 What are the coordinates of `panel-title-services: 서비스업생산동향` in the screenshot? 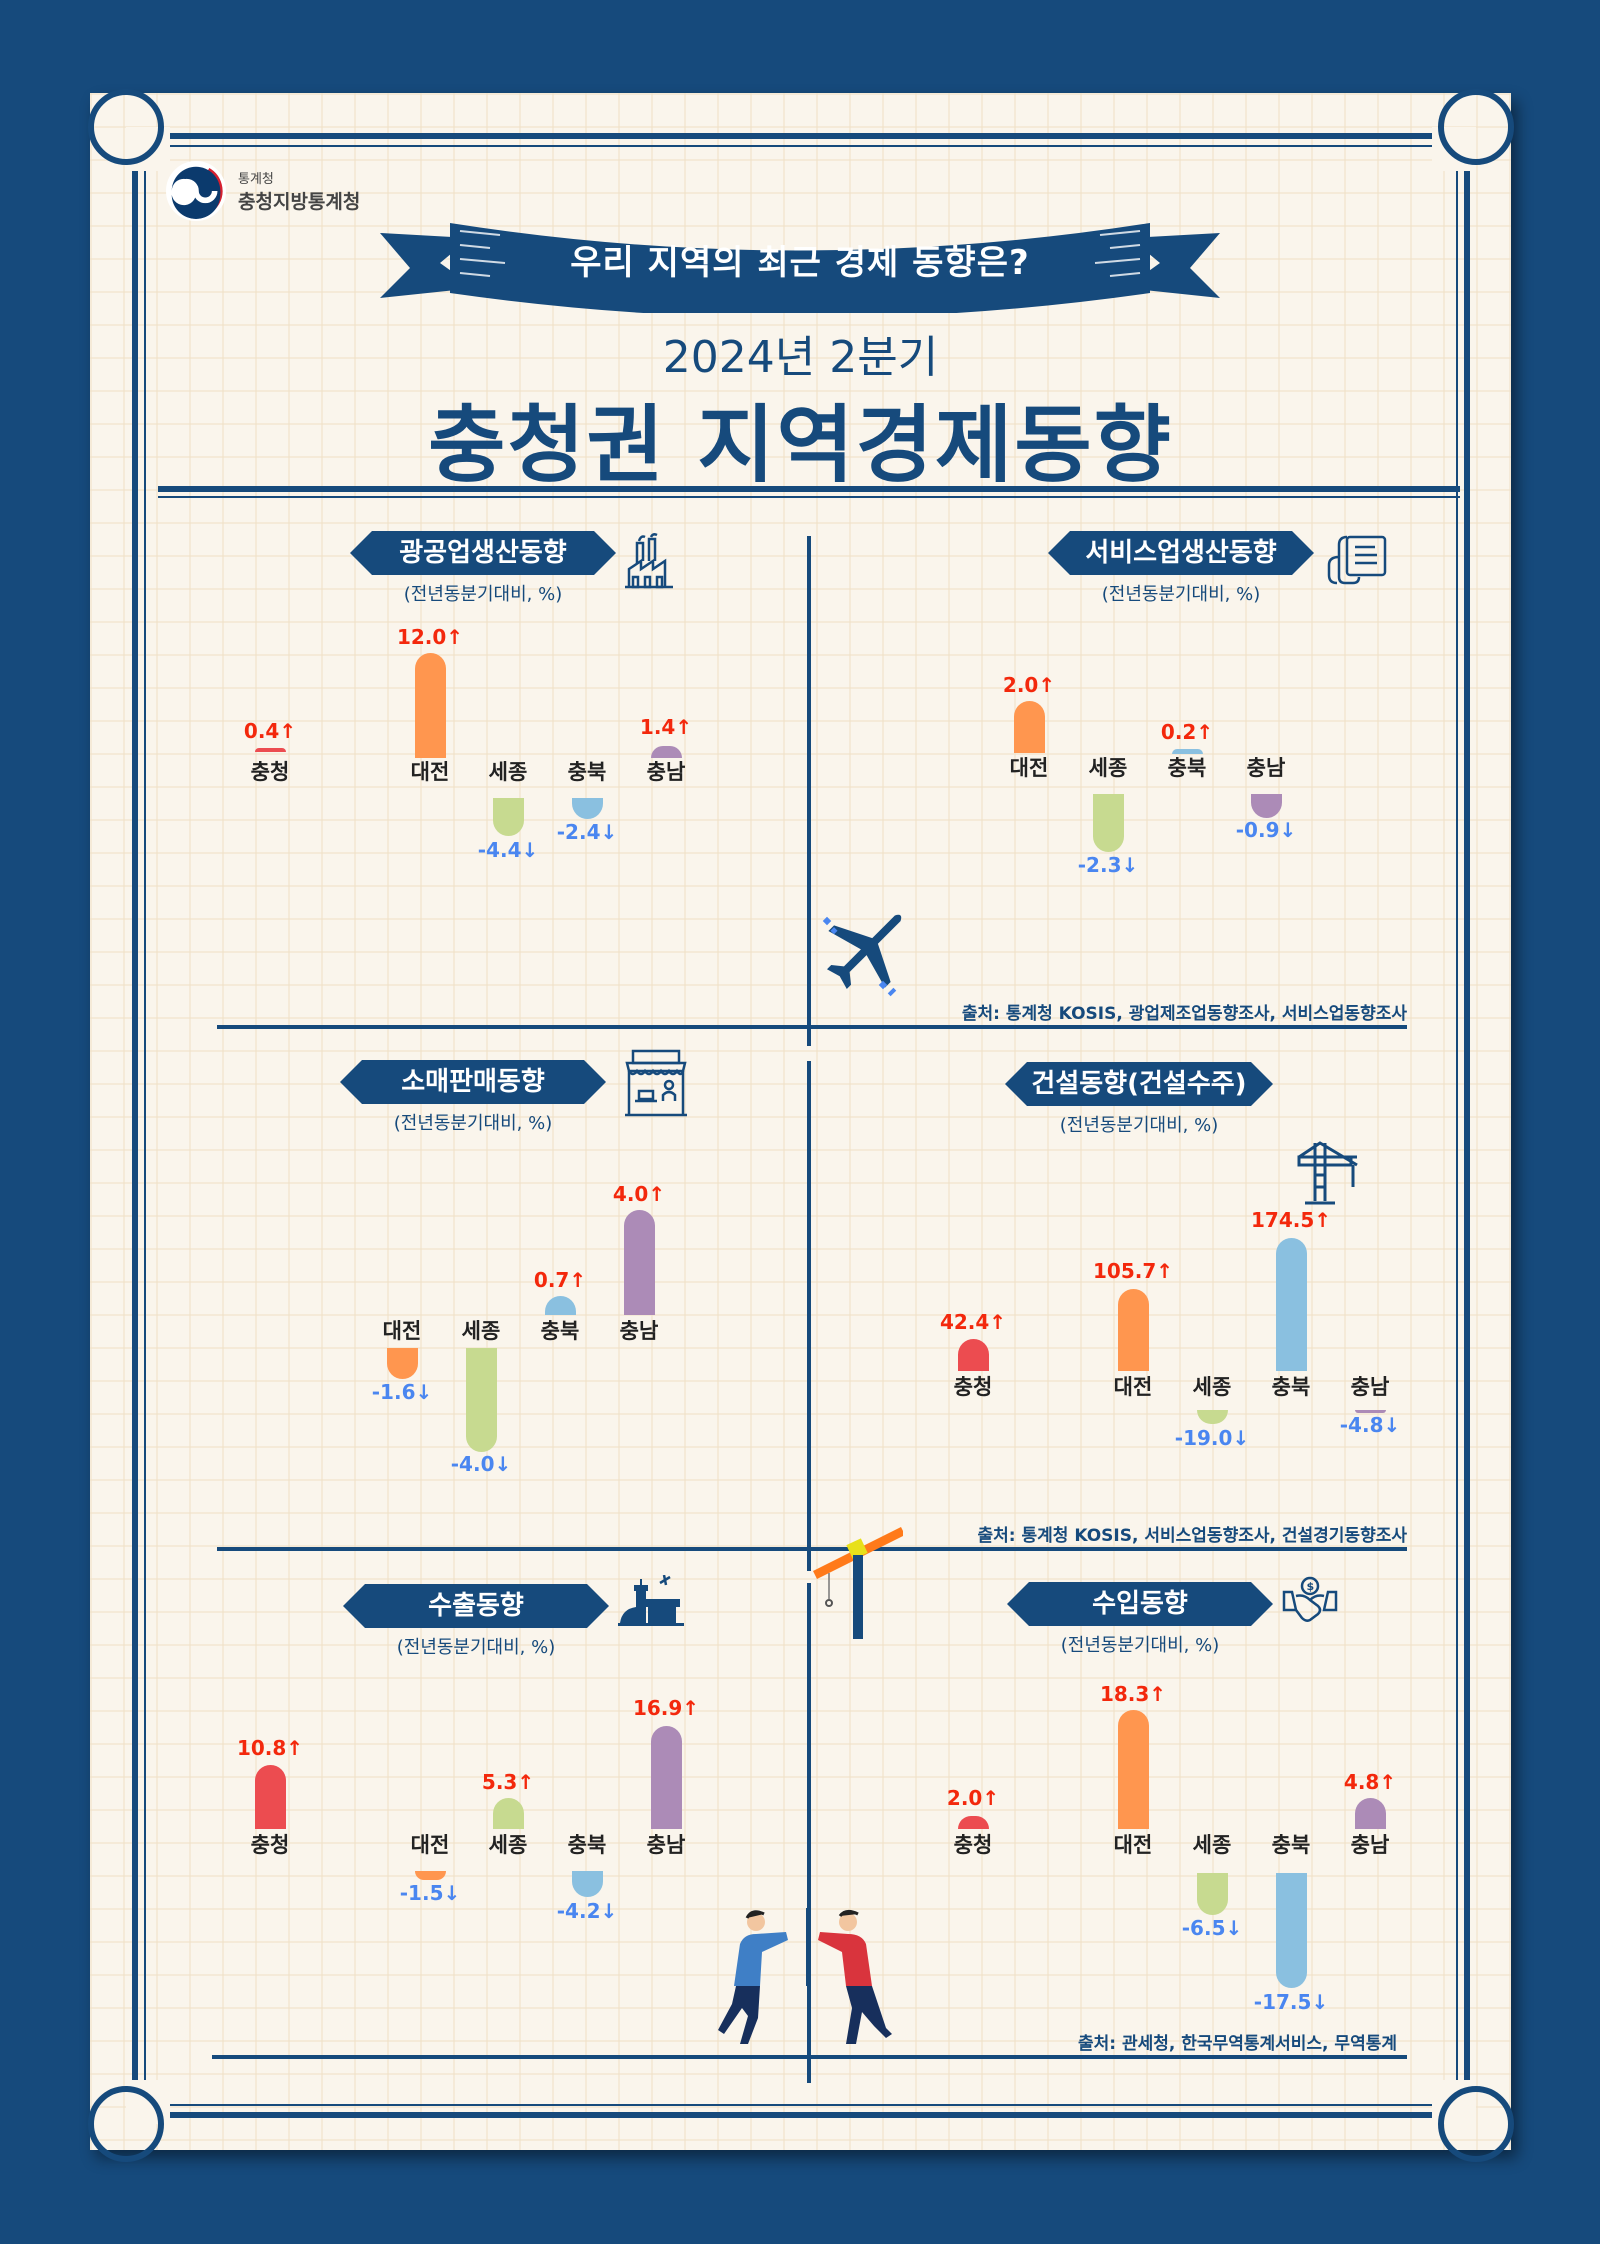 It's located at (1181, 553).